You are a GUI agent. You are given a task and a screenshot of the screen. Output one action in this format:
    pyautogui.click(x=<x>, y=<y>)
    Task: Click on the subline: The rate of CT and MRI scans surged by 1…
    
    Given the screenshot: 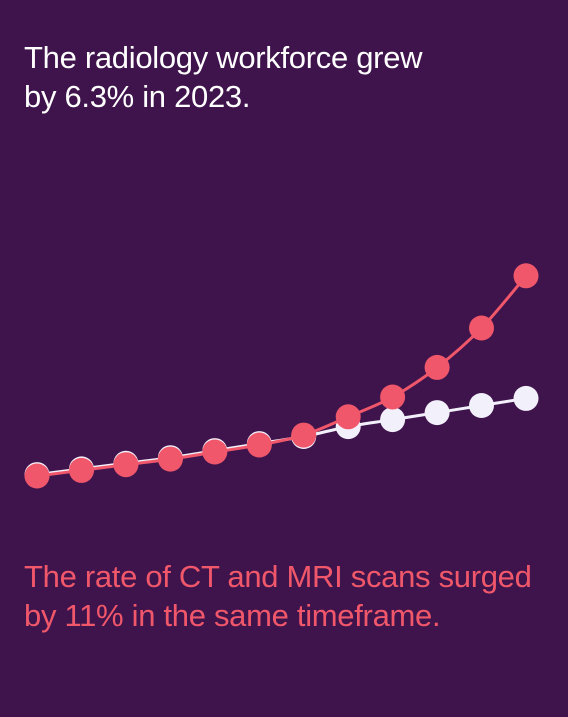 What is the action you would take?
    pyautogui.click(x=289, y=596)
    